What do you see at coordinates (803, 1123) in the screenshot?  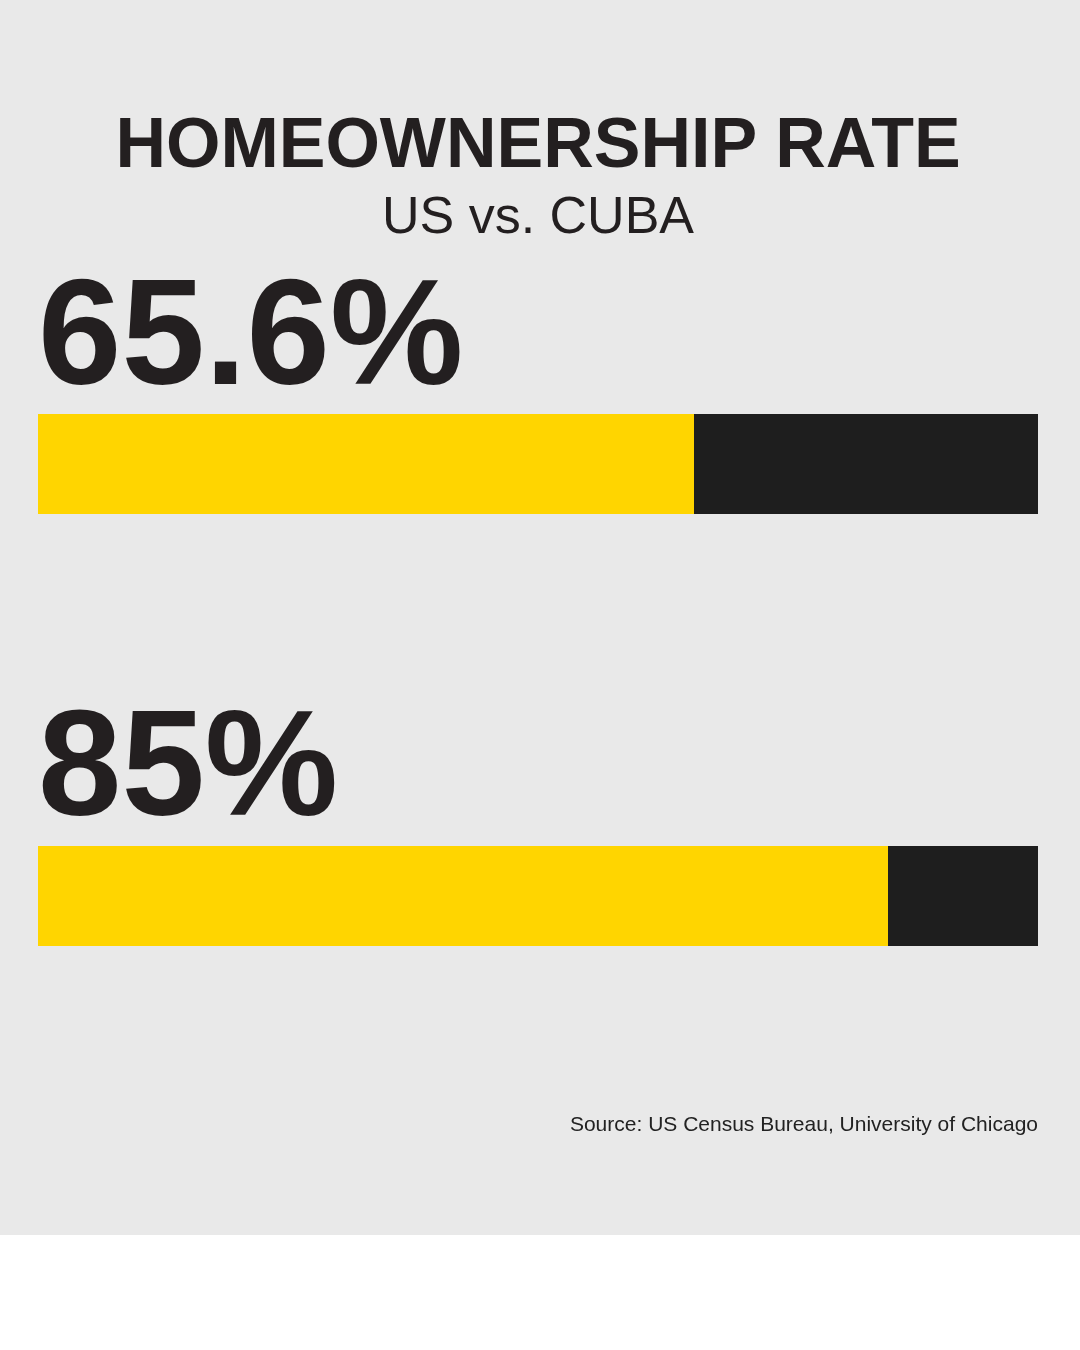 I see `annotation: Source: US Census Bureau, University of Chicago` at bounding box center [803, 1123].